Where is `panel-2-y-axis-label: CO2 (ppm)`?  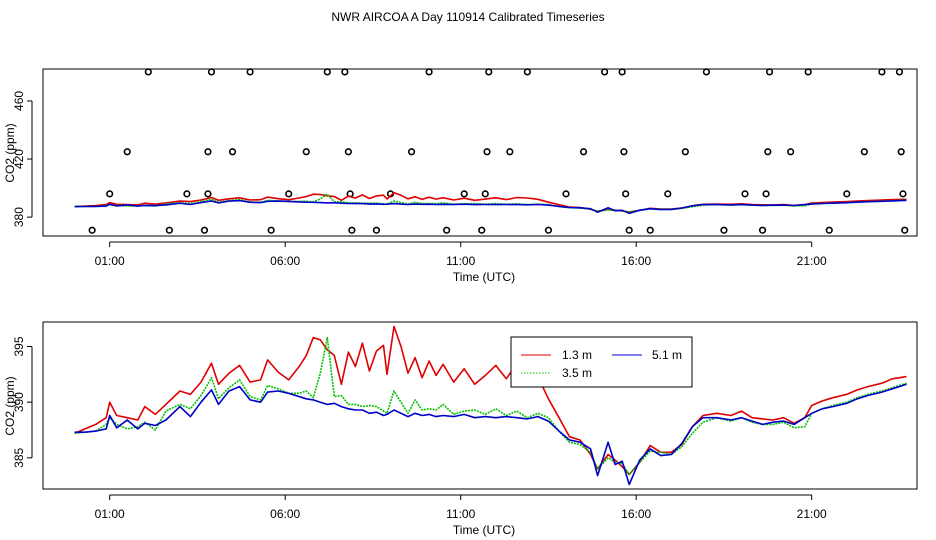 panel-2-y-axis-label: CO2 (ppm) is located at coordinates (10, 405).